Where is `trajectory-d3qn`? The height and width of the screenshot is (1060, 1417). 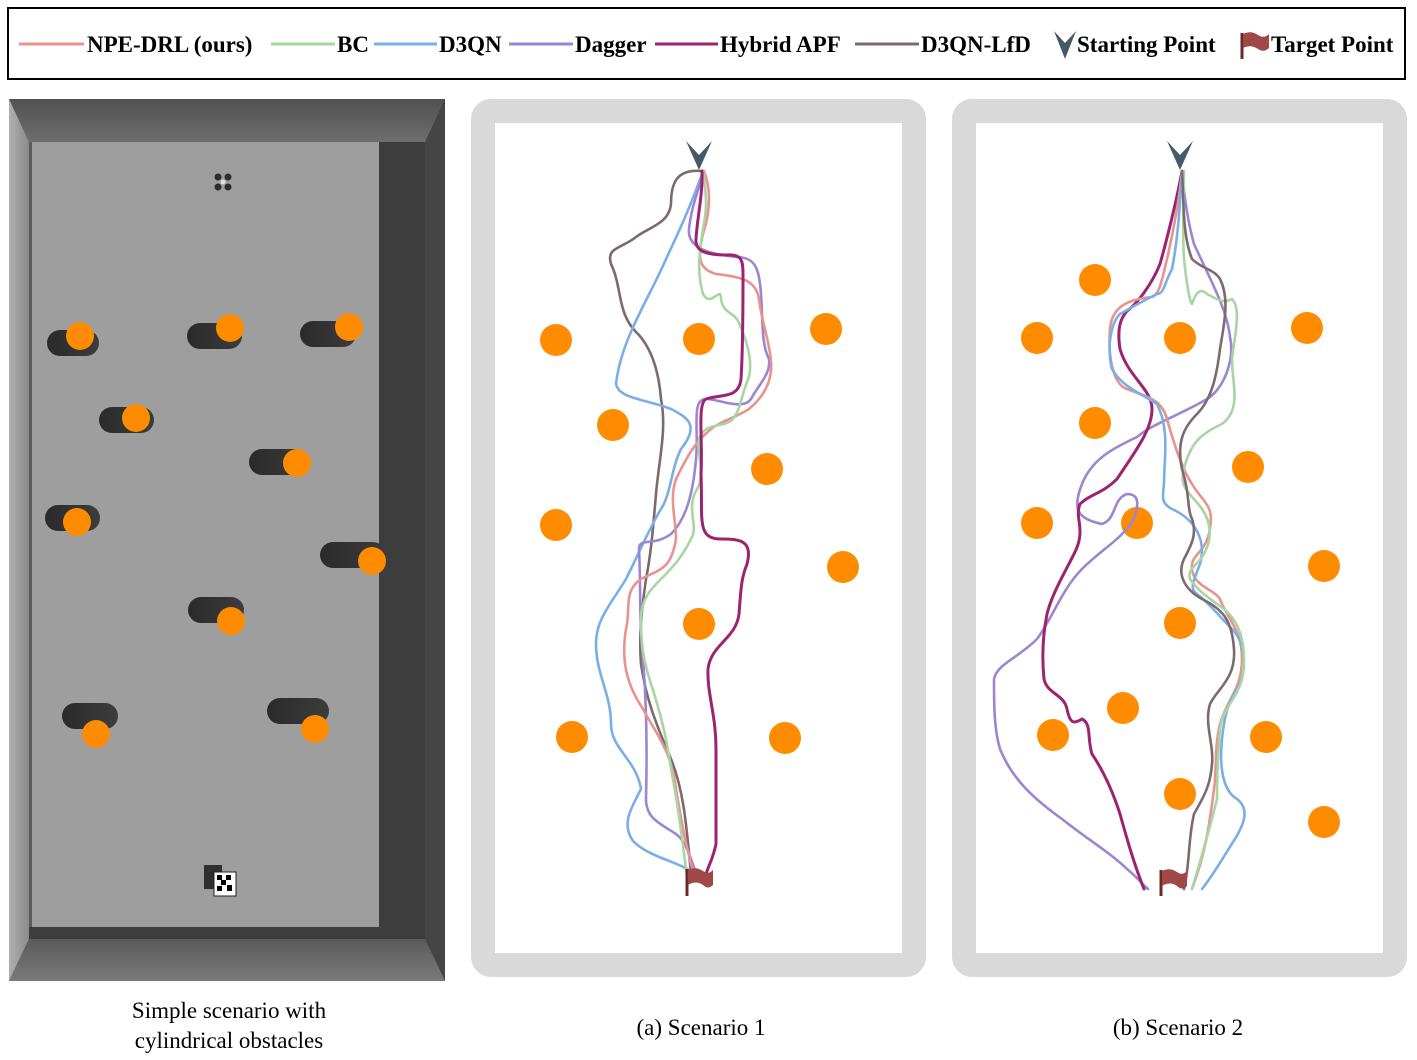
trajectory-d3qn is located at coordinates (649, 524).